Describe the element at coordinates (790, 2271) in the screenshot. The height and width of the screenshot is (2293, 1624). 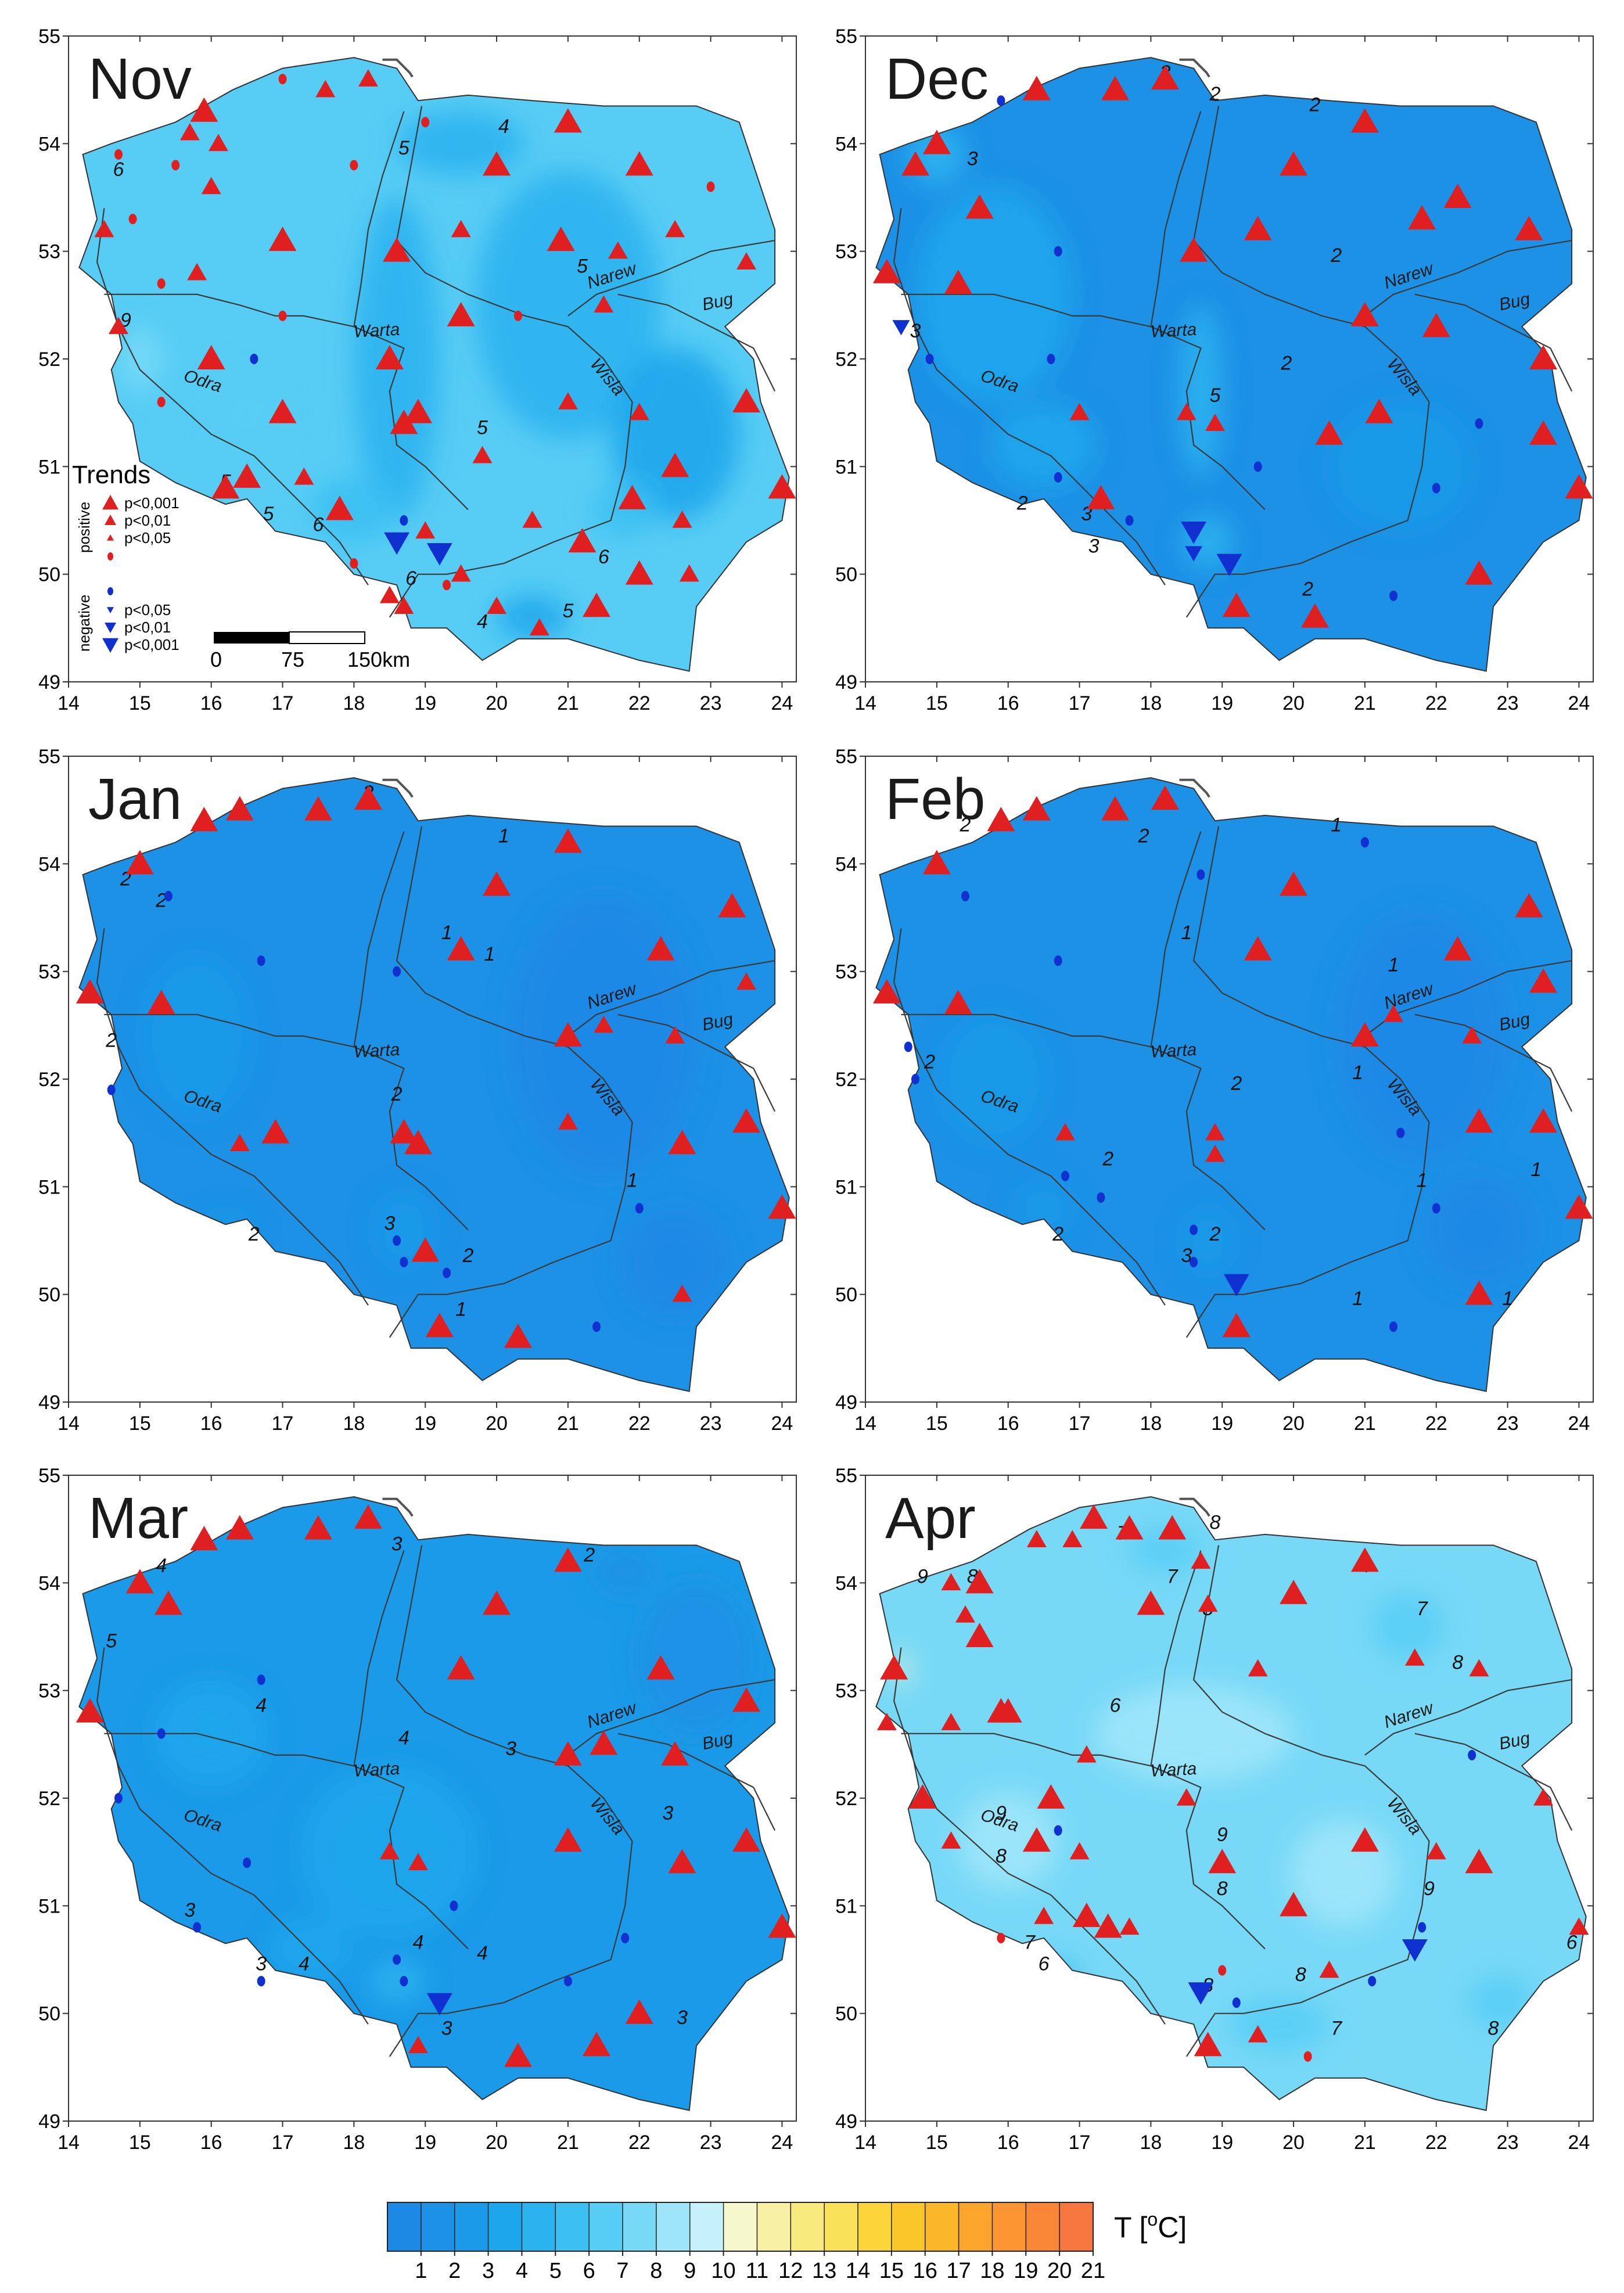
I see `colorbar-label: 12` at that location.